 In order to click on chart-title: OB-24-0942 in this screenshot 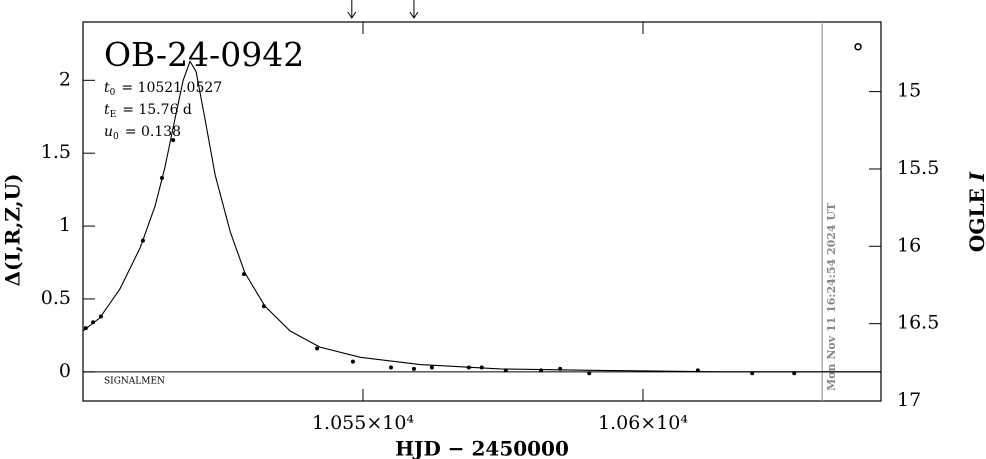, I will do `click(204, 54)`.